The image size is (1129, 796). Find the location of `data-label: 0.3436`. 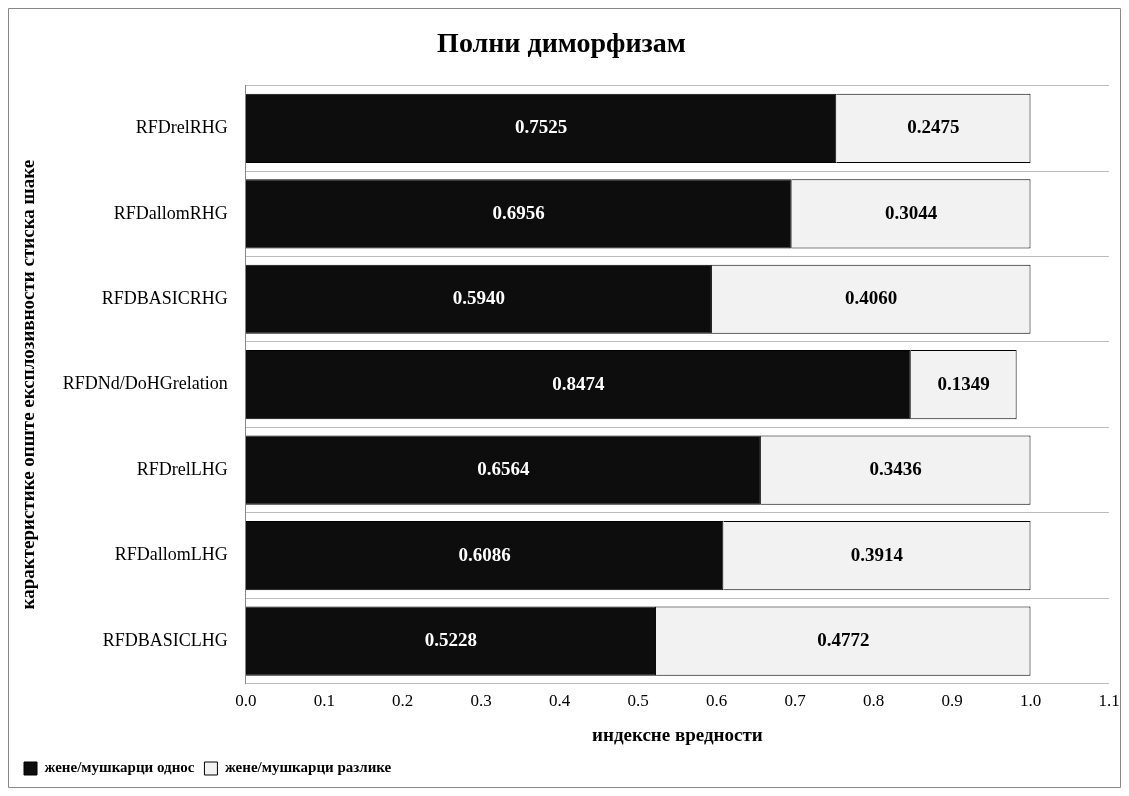

data-label: 0.3436 is located at coordinates (895, 469).